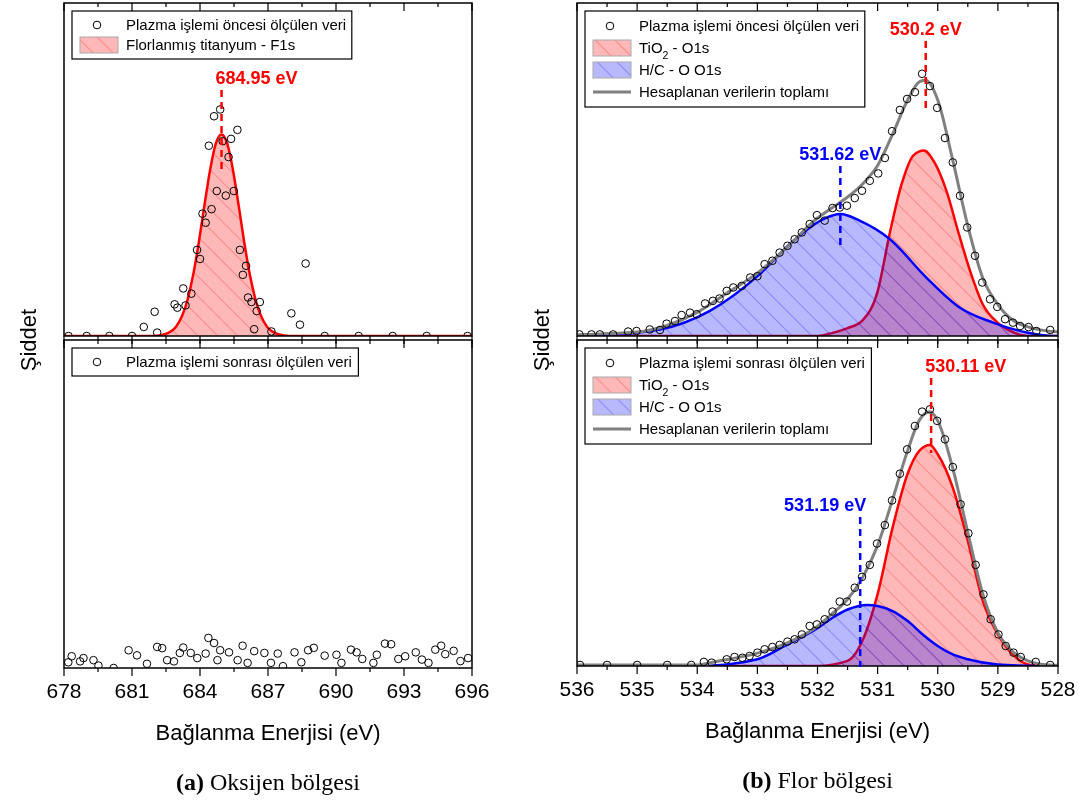 This screenshot has width=1085, height=805. What do you see at coordinates (132, 690) in the screenshot?
I see `x-tick-label: 681` at bounding box center [132, 690].